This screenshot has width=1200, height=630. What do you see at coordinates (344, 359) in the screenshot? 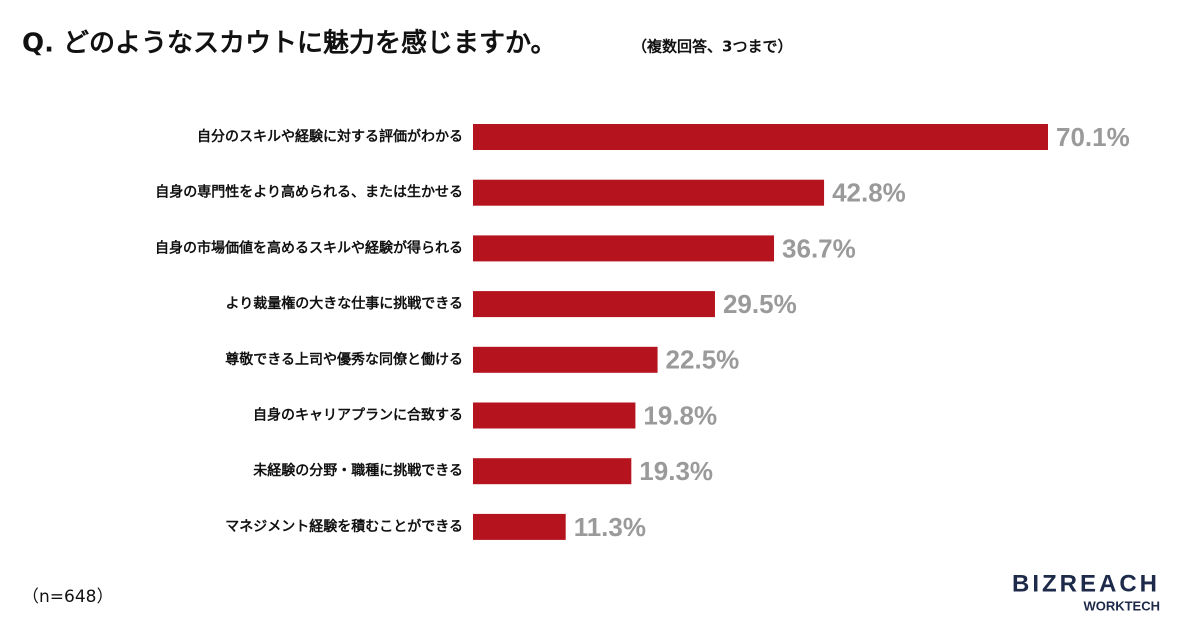
I see `category-label: 尊敬できる上司や優秀な同僚と働ける` at bounding box center [344, 359].